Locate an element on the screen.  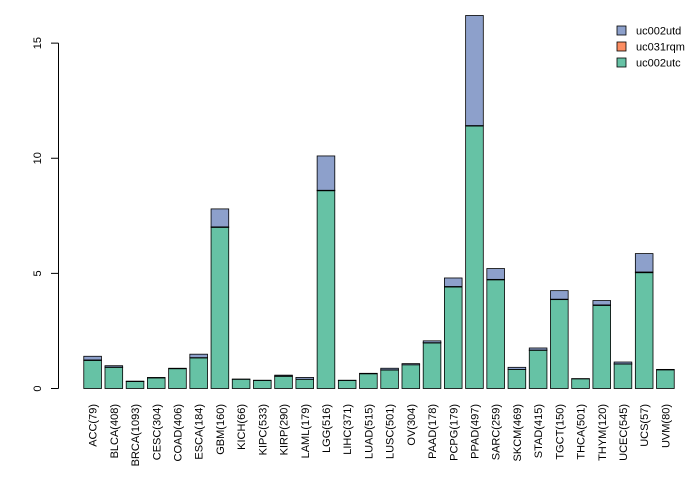
x-tick-label: LAML(179) is located at coordinates (306, 431).